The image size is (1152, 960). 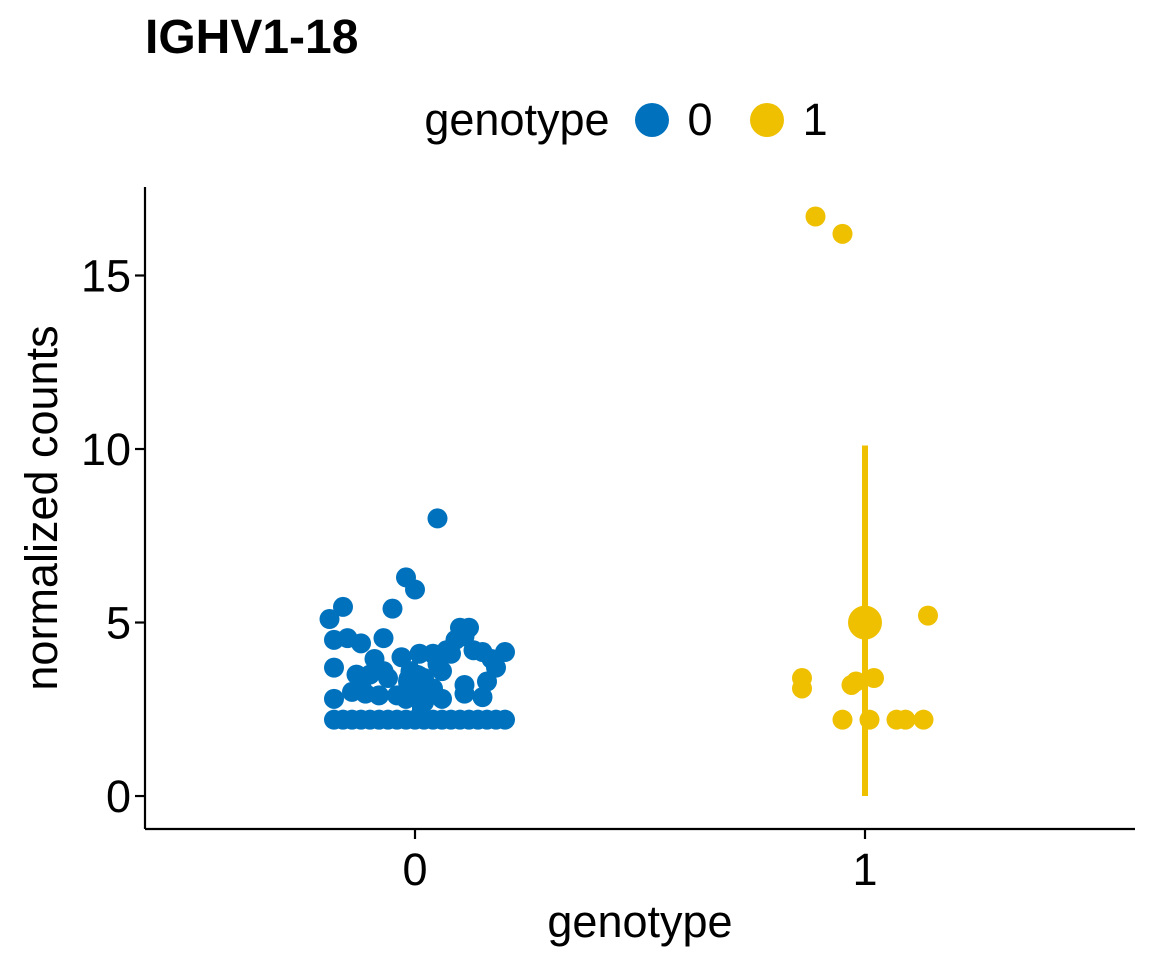 I want to click on y-tick-label: 5, so click(x=118, y=623).